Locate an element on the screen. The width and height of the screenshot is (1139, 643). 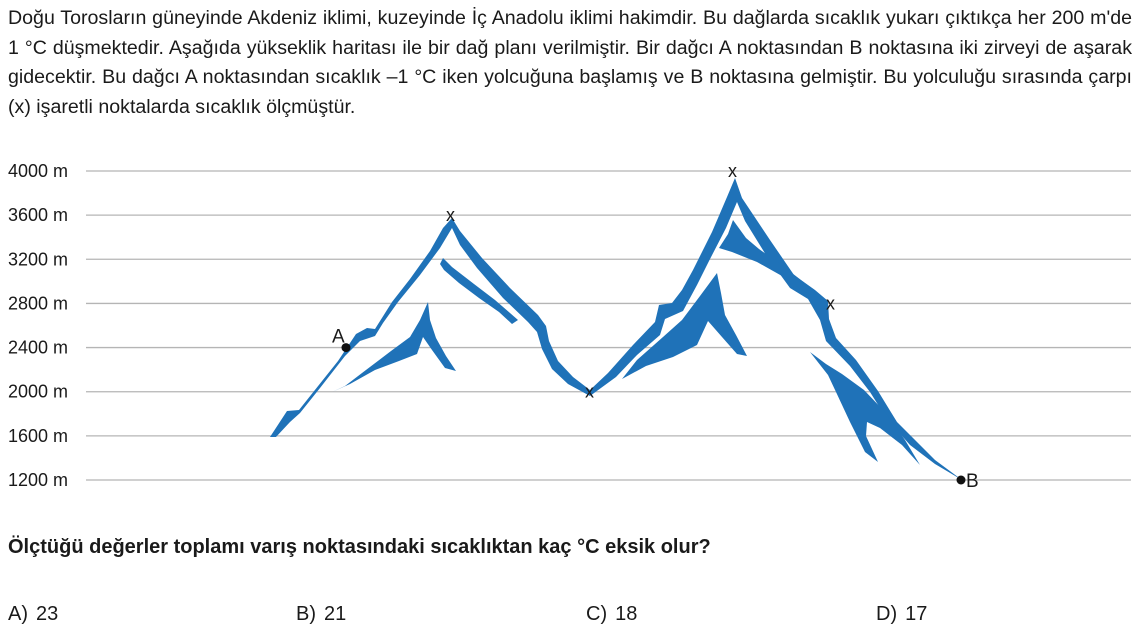
elevation-label: 1200 m is located at coordinates (38, 480).